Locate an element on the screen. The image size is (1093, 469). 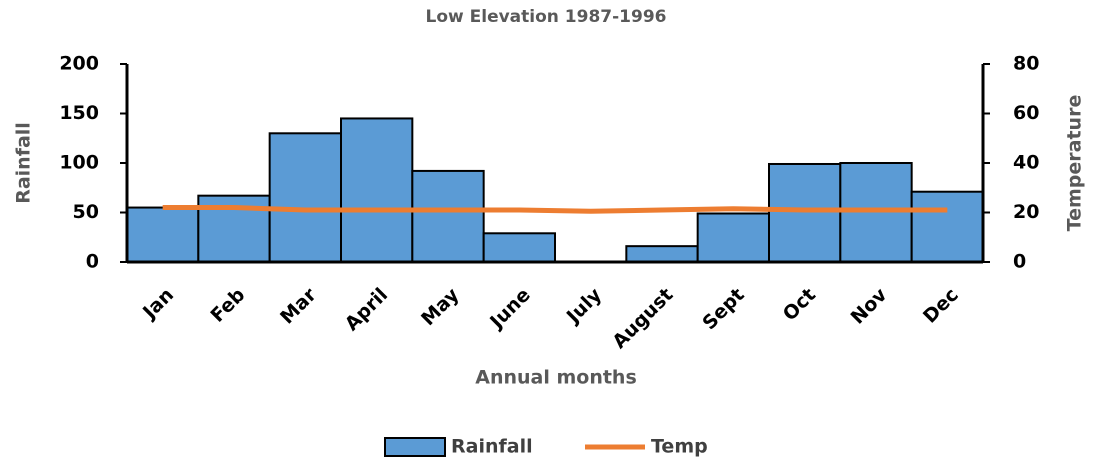
chart-title: Low Elevation 1987-1996 is located at coordinates (546, 17).